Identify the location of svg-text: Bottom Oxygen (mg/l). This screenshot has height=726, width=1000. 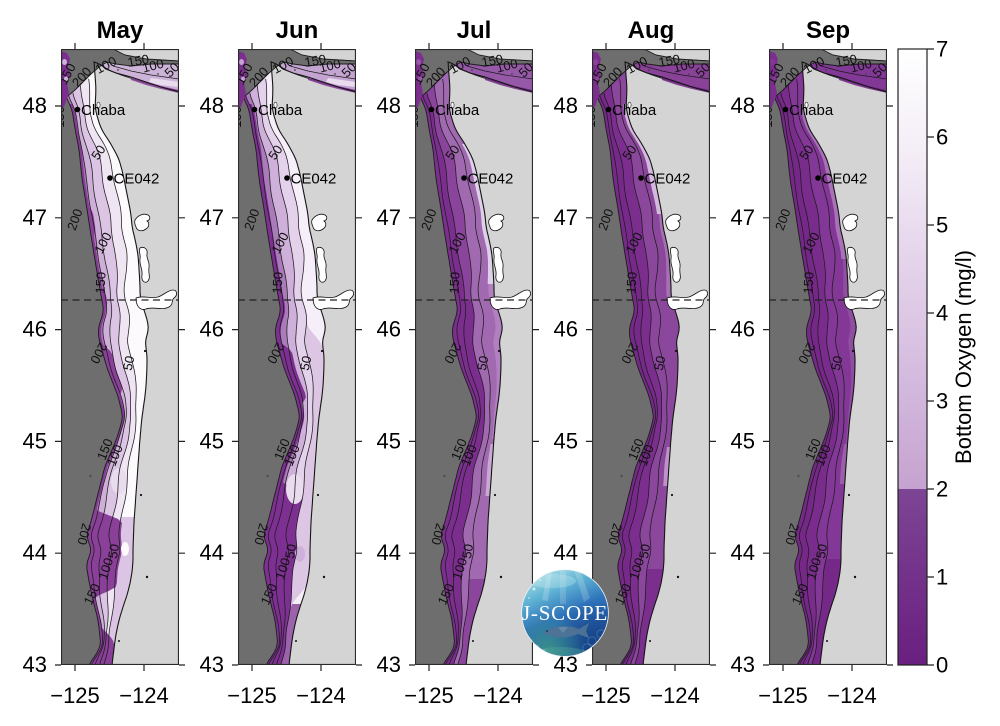
(963, 357).